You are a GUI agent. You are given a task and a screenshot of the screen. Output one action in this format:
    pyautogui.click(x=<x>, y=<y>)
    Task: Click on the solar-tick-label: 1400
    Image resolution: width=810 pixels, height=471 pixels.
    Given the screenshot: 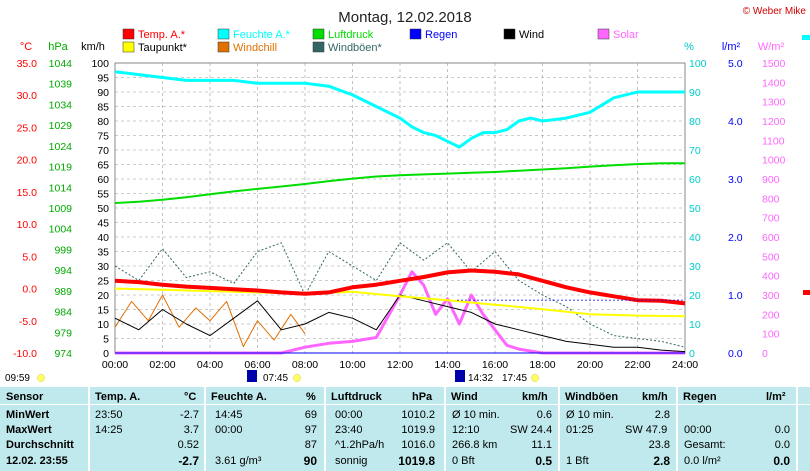 What is the action you would take?
    pyautogui.click(x=774, y=83)
    